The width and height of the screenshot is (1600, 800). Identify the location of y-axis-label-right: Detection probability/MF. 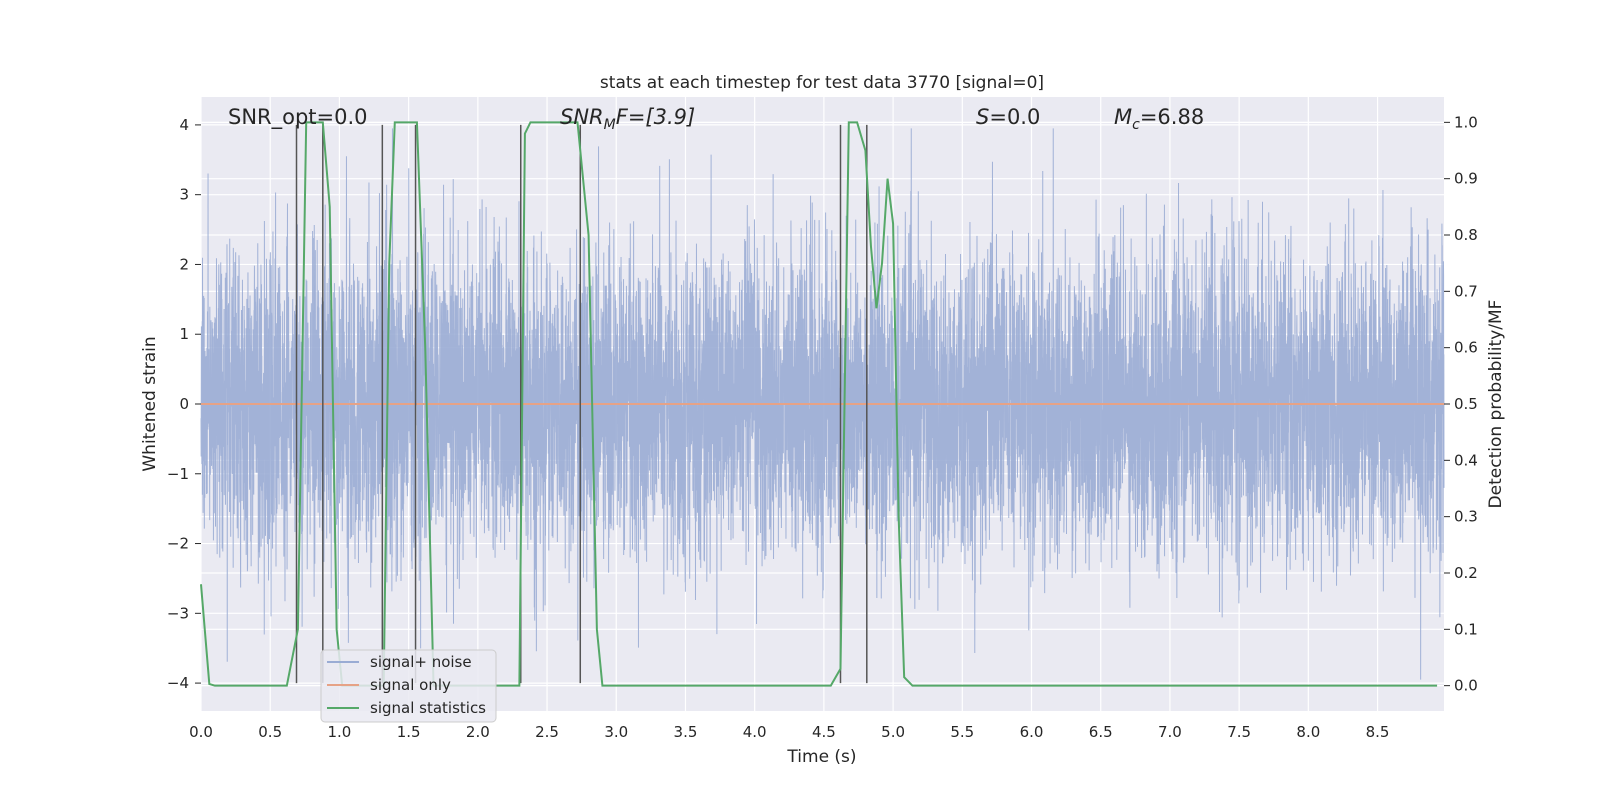
(1496, 404).